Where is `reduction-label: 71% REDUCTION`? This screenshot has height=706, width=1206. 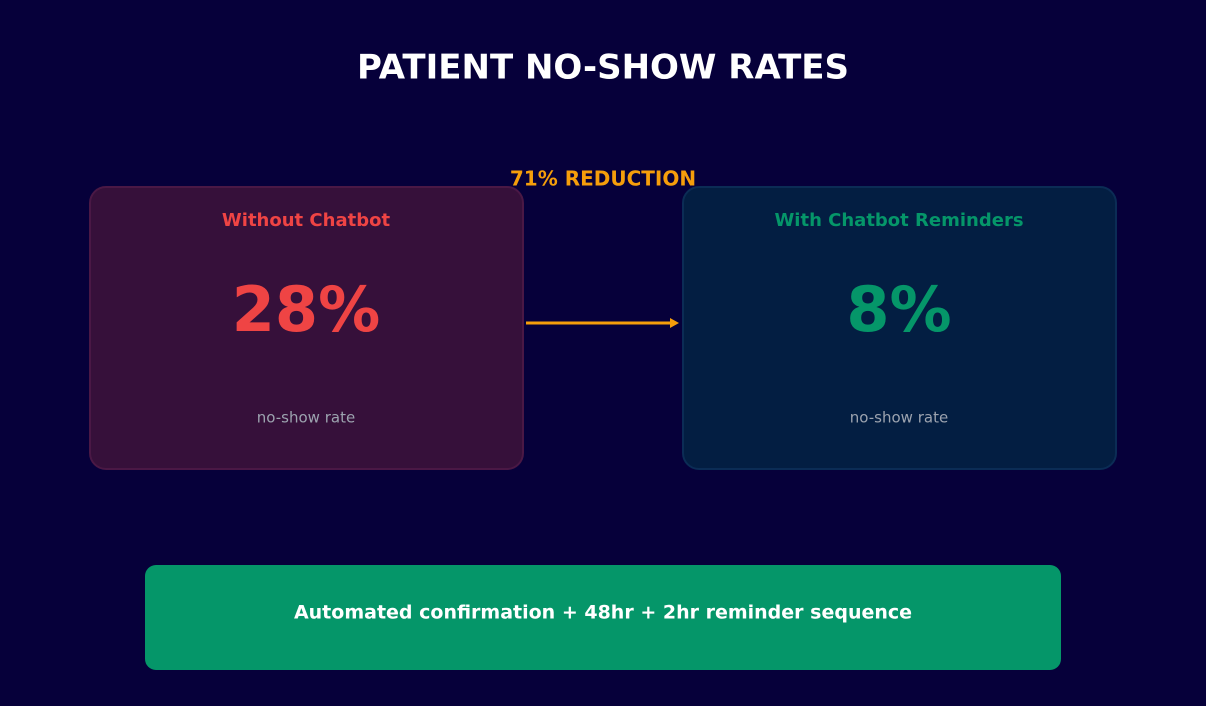 reduction-label: 71% REDUCTION is located at coordinates (603, 179).